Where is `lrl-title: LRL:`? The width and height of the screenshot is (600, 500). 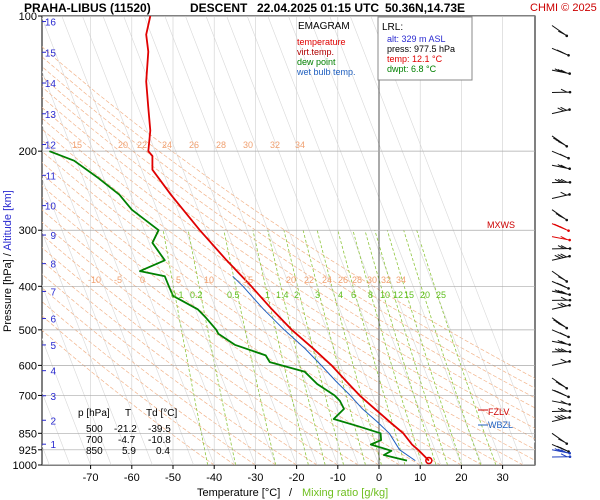
lrl-title: LRL: is located at coordinates (392, 27).